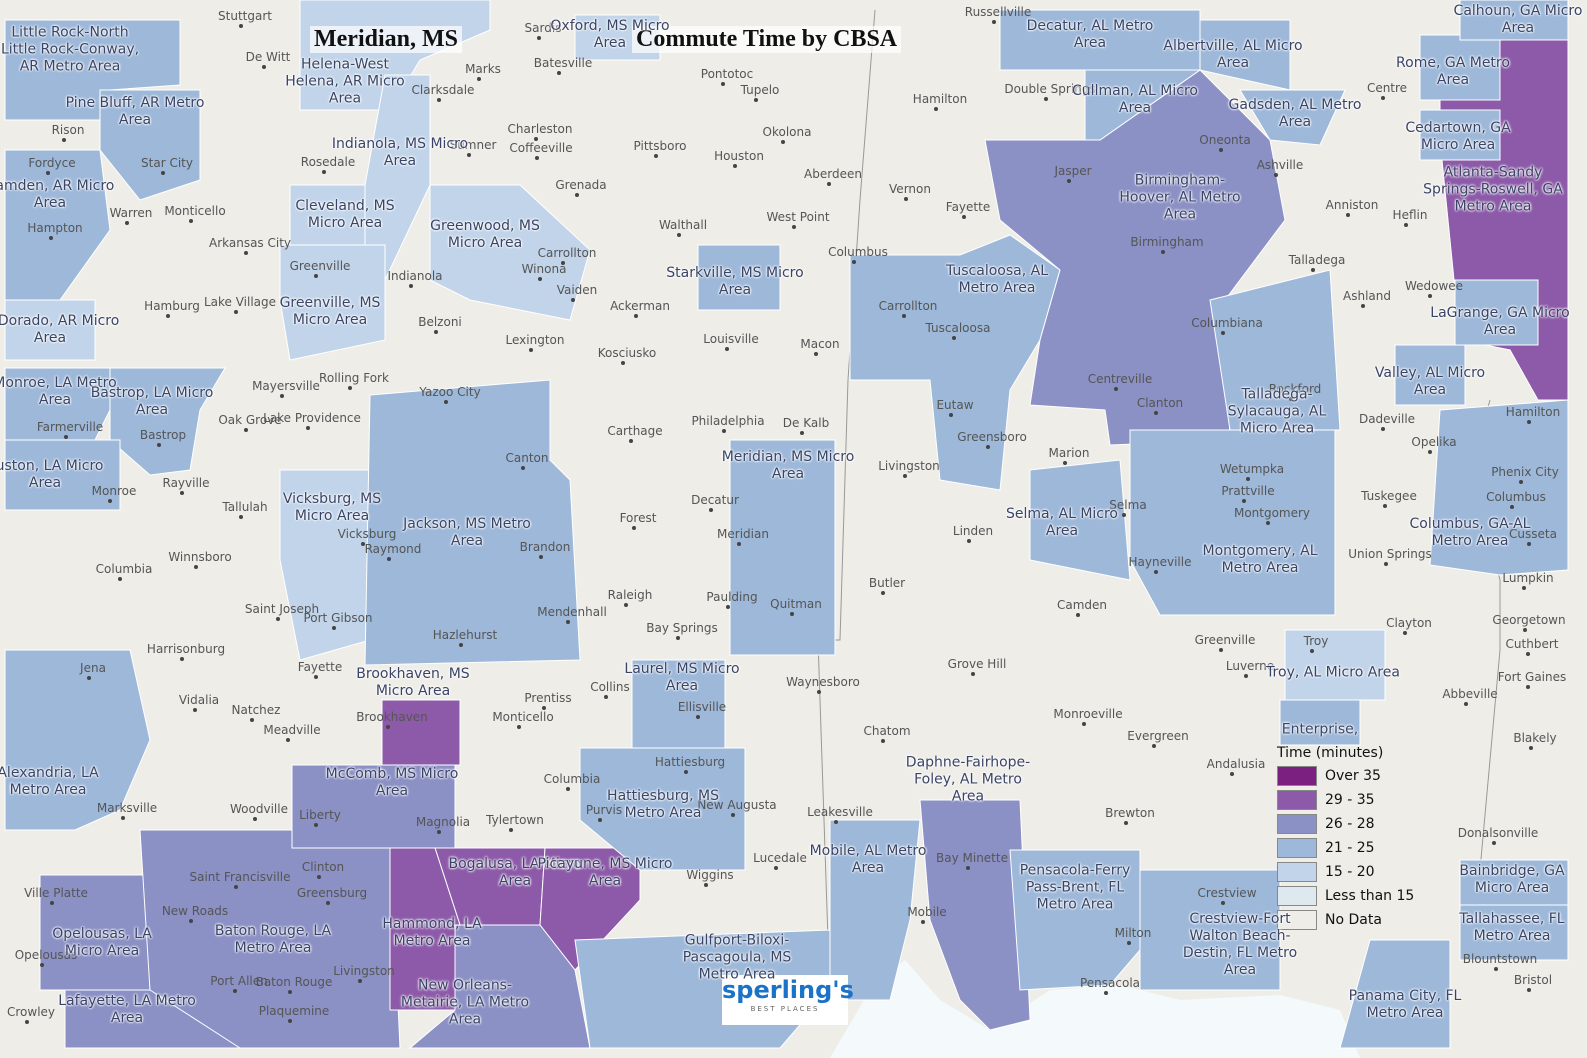 The width and height of the screenshot is (1587, 1058). What do you see at coordinates (973, 531) in the screenshot?
I see `city-label: Linden` at bounding box center [973, 531].